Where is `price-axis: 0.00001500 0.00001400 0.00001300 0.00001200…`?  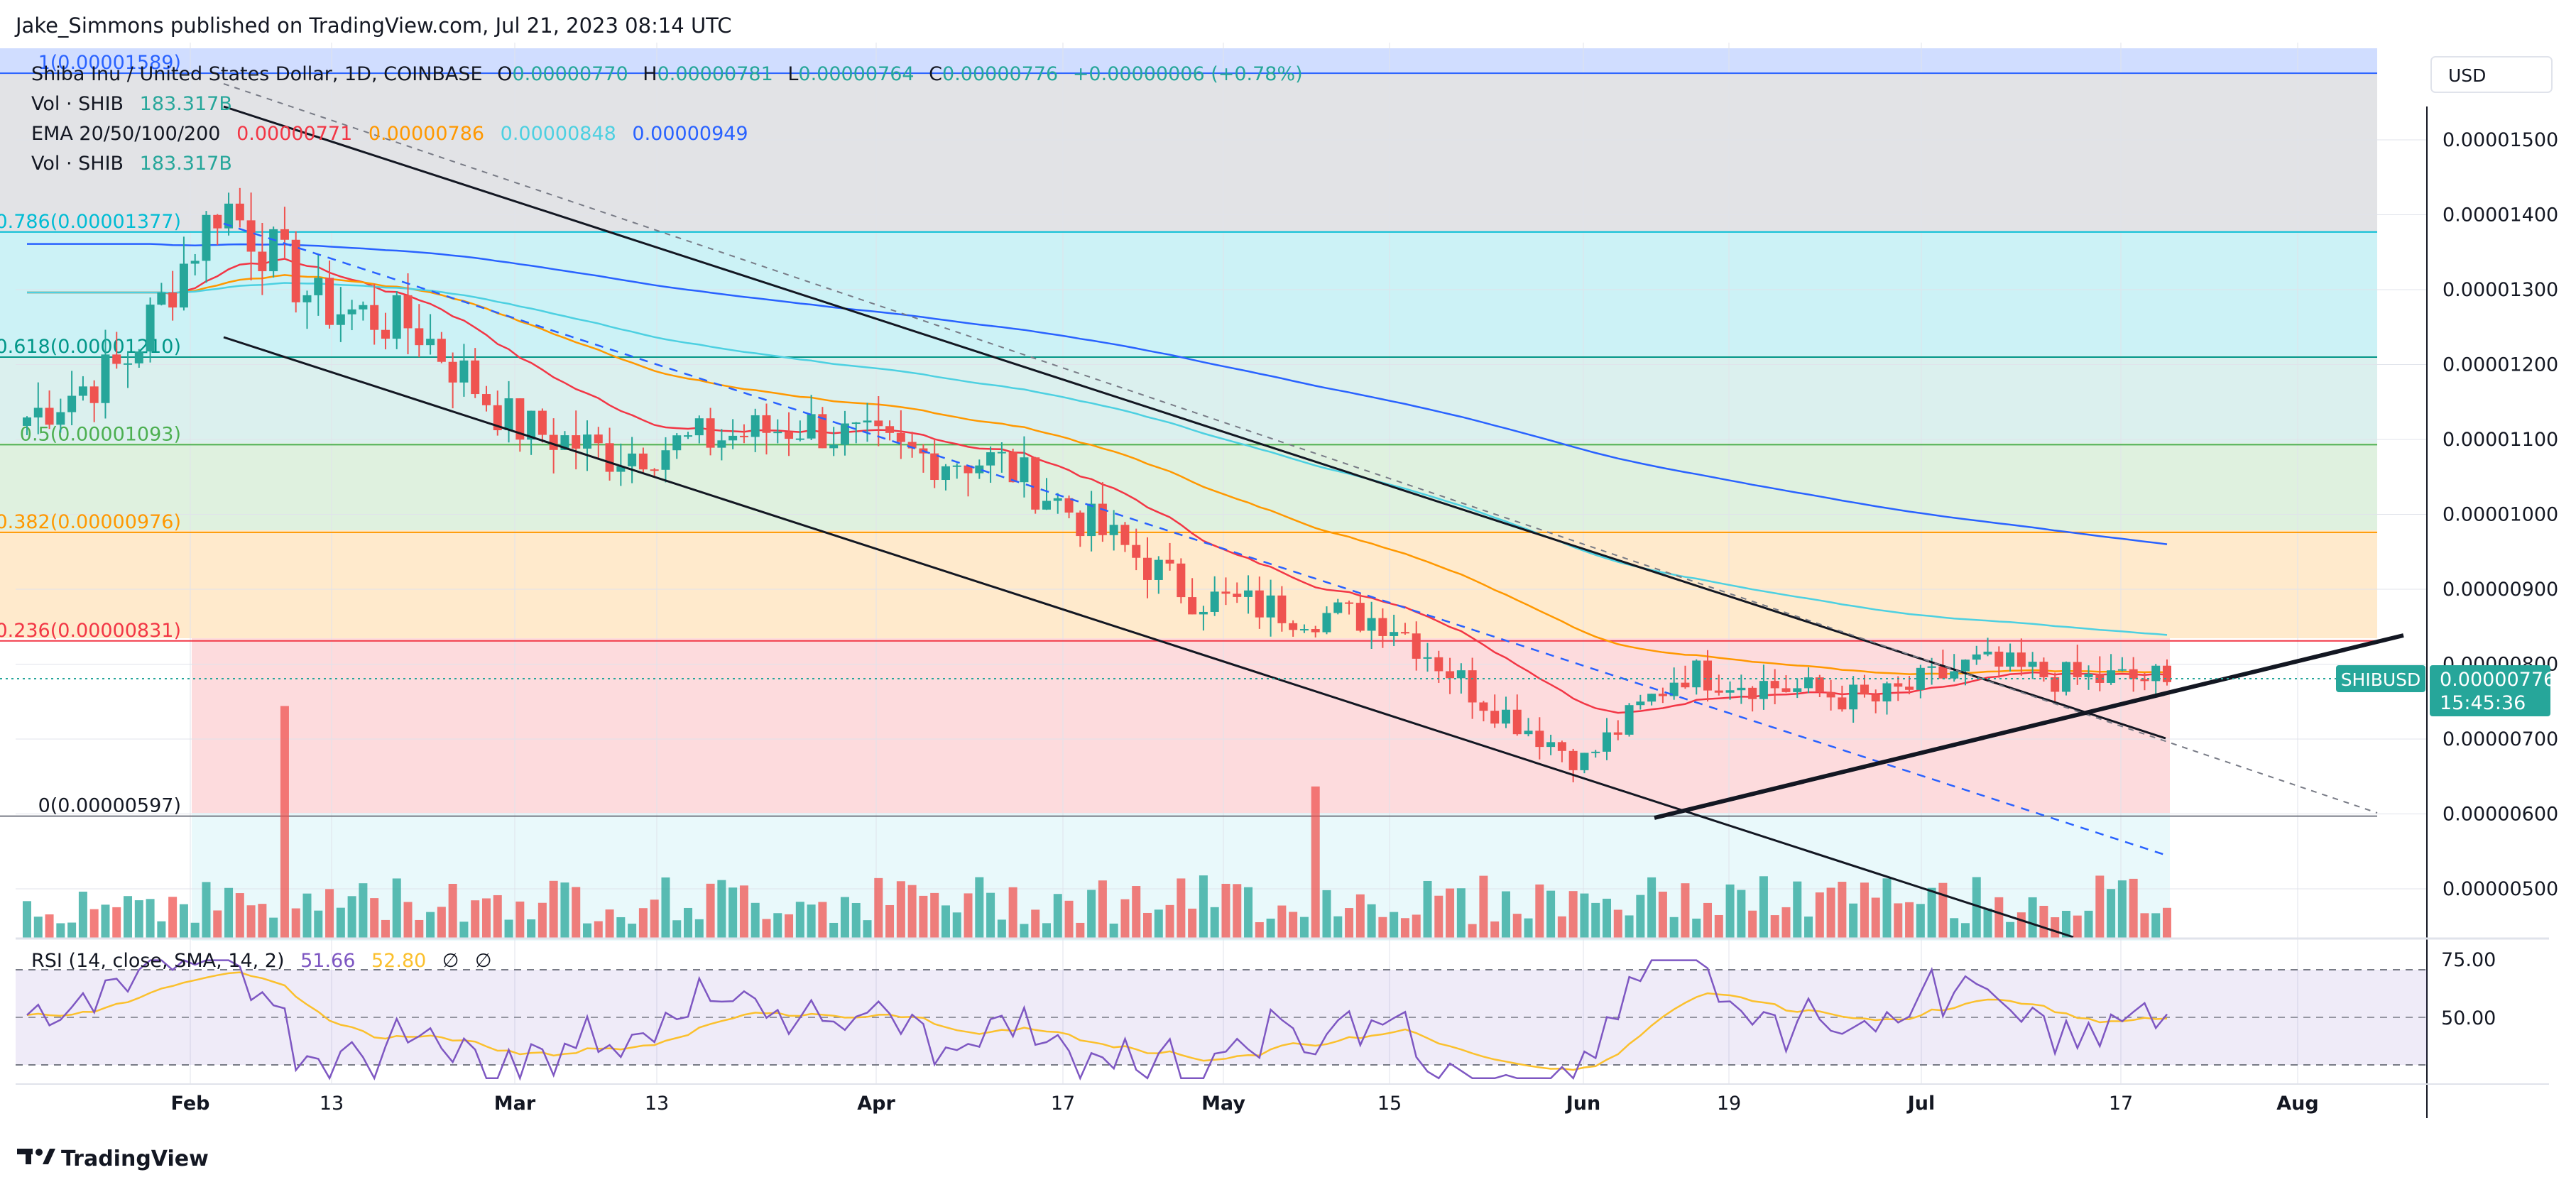
price-axis: 0.00001500 0.00001400 0.00001300 0.00001200… is located at coordinates (2500, 514).